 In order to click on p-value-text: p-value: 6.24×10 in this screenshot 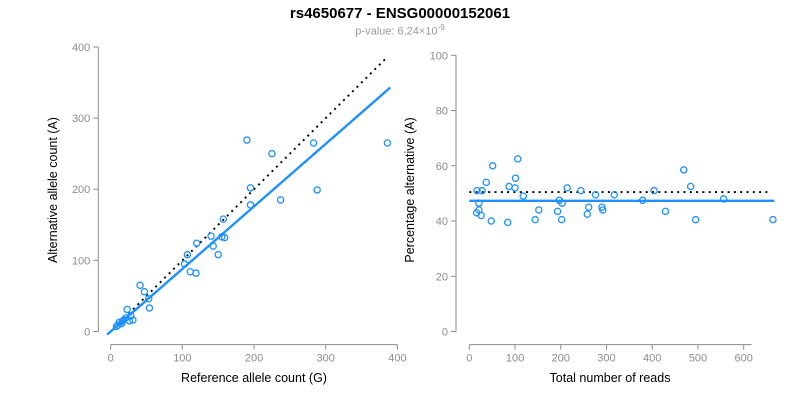, I will do `click(396, 31)`.